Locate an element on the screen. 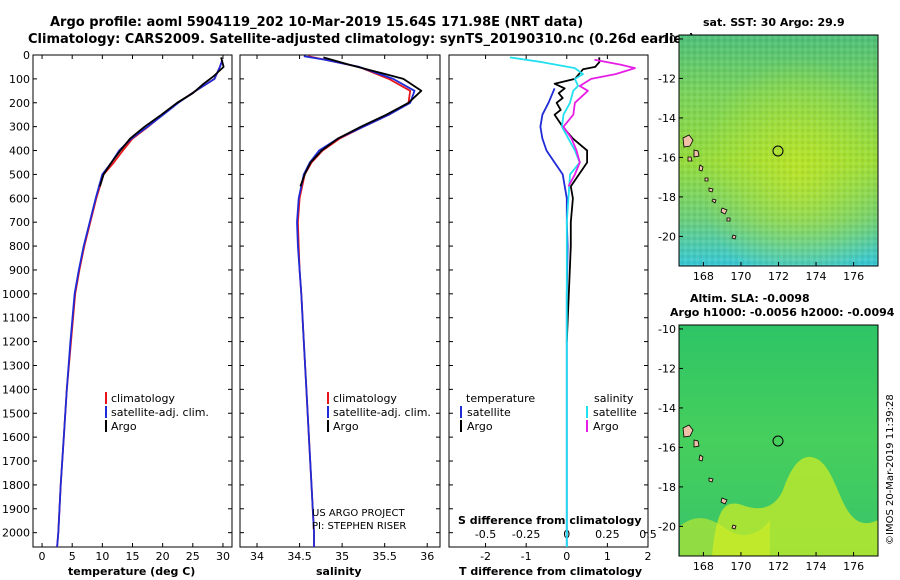  credit-project: US ARGO PROJECT is located at coordinates (359, 513).